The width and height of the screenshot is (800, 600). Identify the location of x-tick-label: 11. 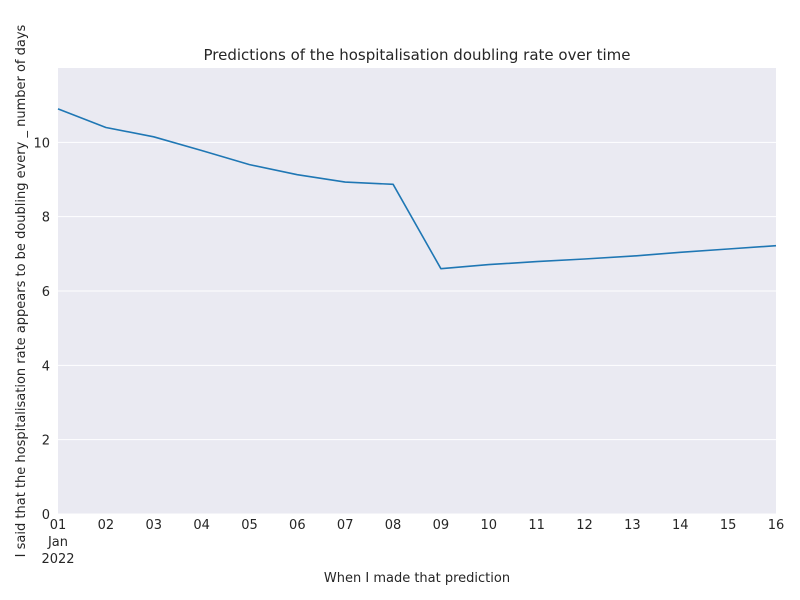
(536, 525).